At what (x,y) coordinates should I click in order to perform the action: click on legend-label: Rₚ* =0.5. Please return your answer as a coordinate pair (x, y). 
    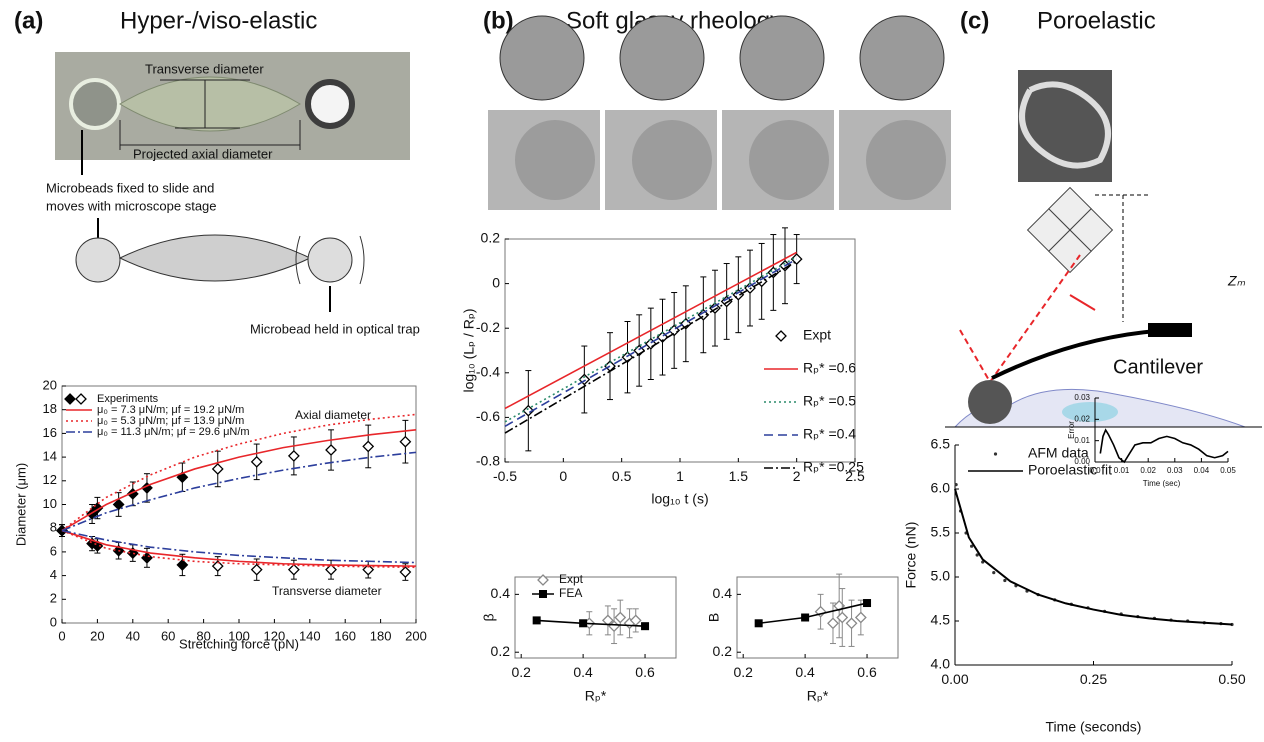
    Looking at the image, I should click on (829, 401).